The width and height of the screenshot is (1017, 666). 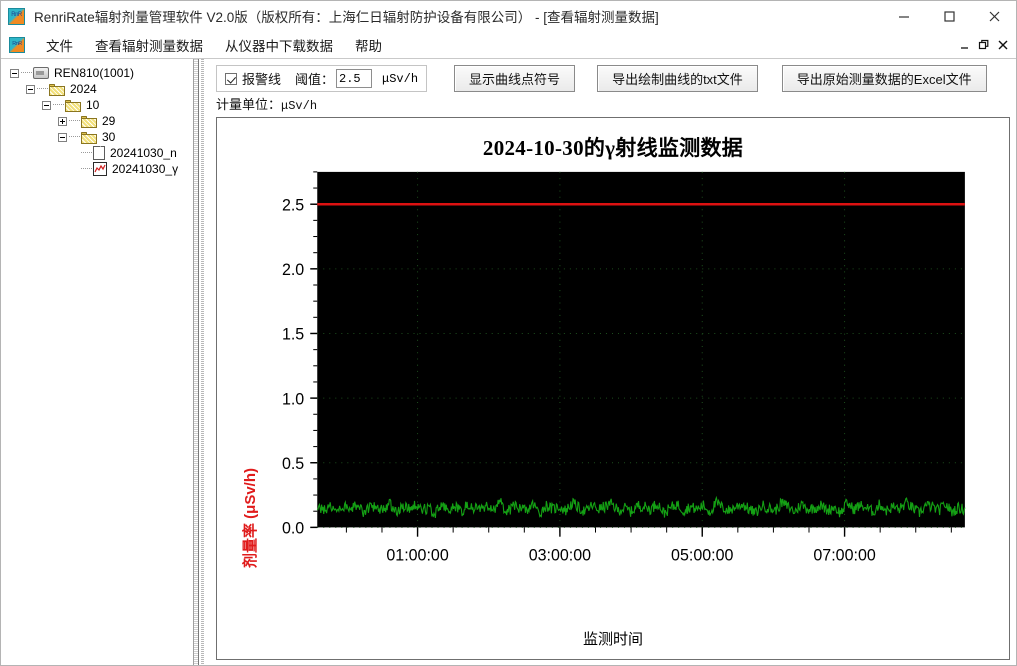 I want to click on tree-node-label: 30, so click(x=109, y=137).